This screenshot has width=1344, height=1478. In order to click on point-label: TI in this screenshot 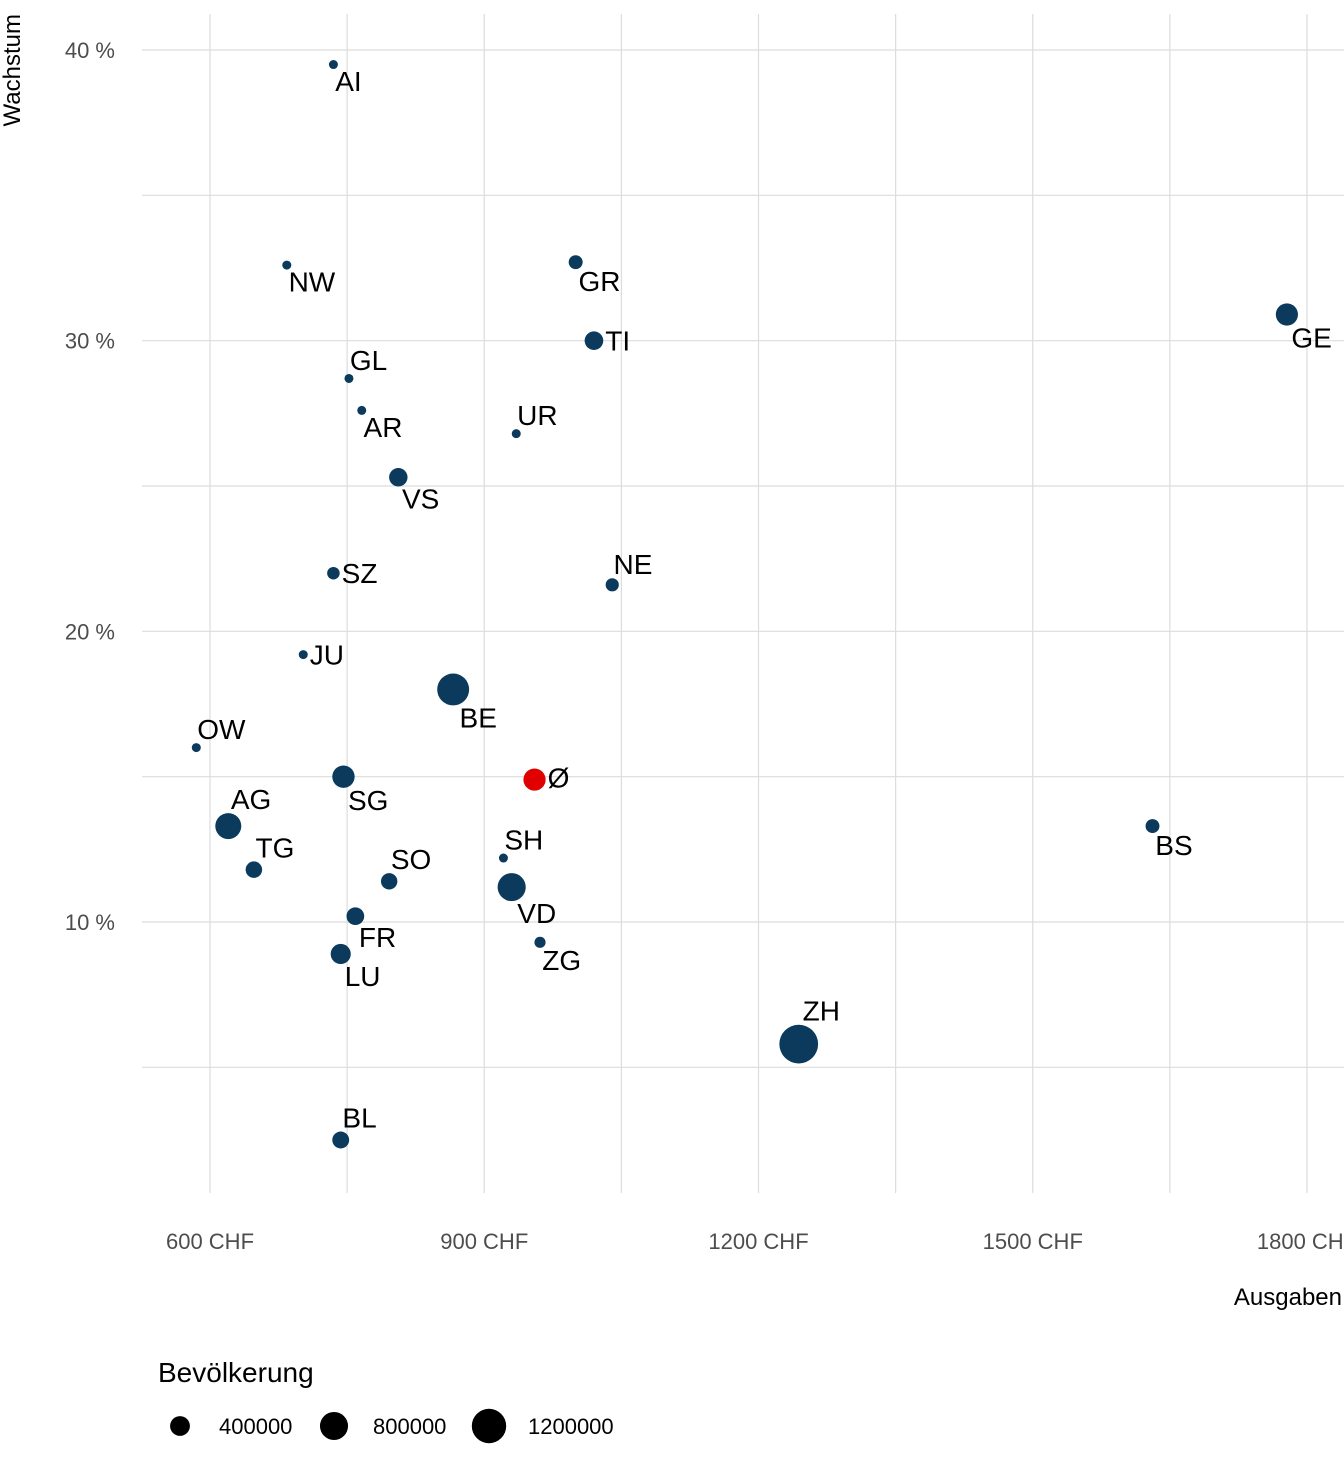, I will do `click(617, 341)`.